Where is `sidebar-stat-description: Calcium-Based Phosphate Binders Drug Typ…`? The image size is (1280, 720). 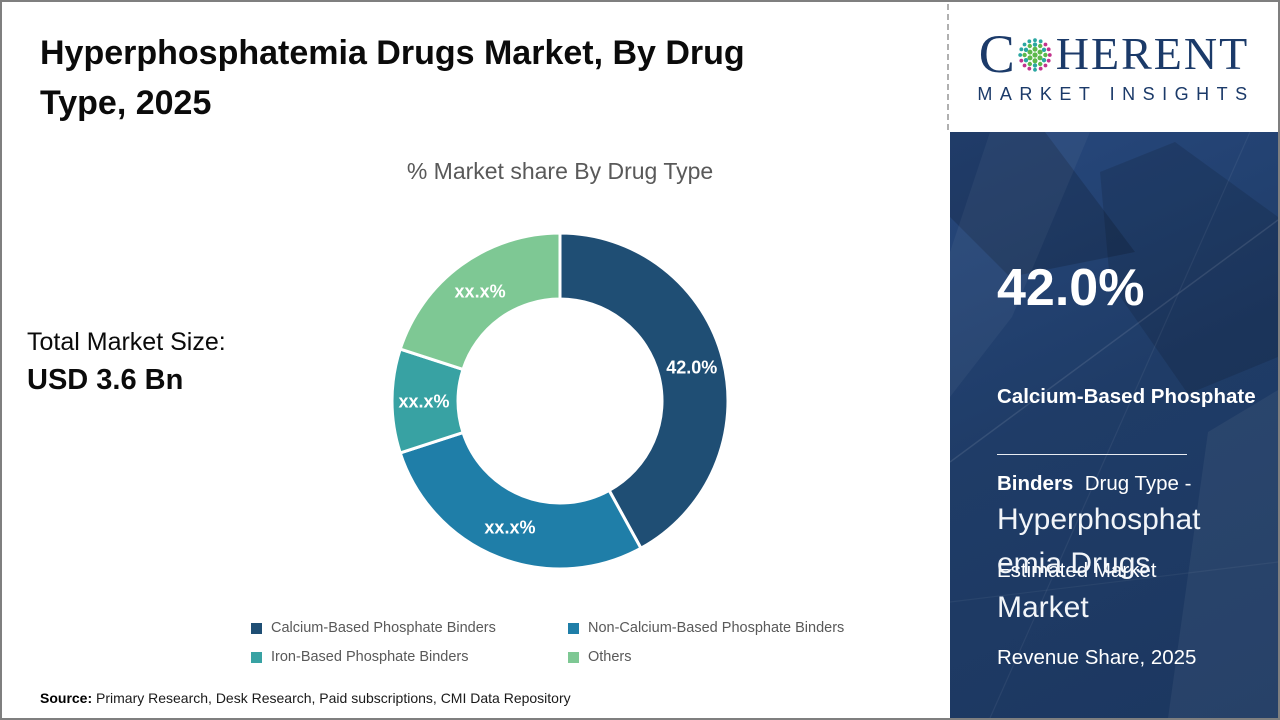 sidebar-stat-description: Calcium-Based Phosphate Binders Drug Typ… is located at coordinates (1128, 521).